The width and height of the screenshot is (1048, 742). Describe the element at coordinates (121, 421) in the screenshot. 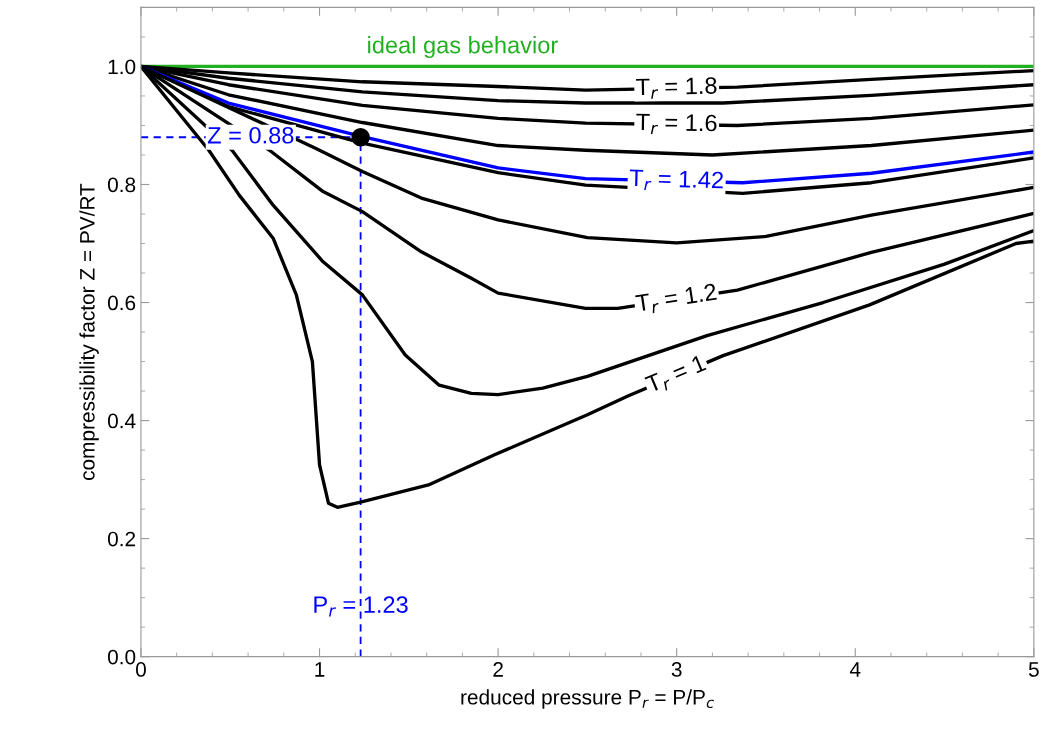

I see `y-tick-label: 0.4` at that location.